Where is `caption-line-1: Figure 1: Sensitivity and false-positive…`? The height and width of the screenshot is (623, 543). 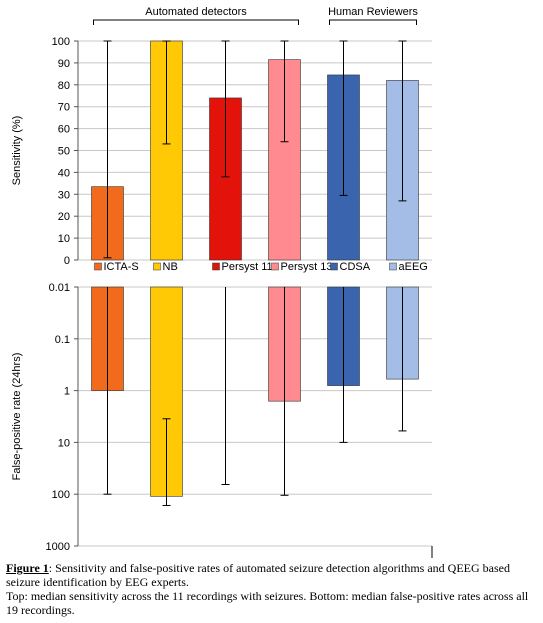
caption-line-1: Figure 1: Sensitivity and false-positive… is located at coordinates (271, 575).